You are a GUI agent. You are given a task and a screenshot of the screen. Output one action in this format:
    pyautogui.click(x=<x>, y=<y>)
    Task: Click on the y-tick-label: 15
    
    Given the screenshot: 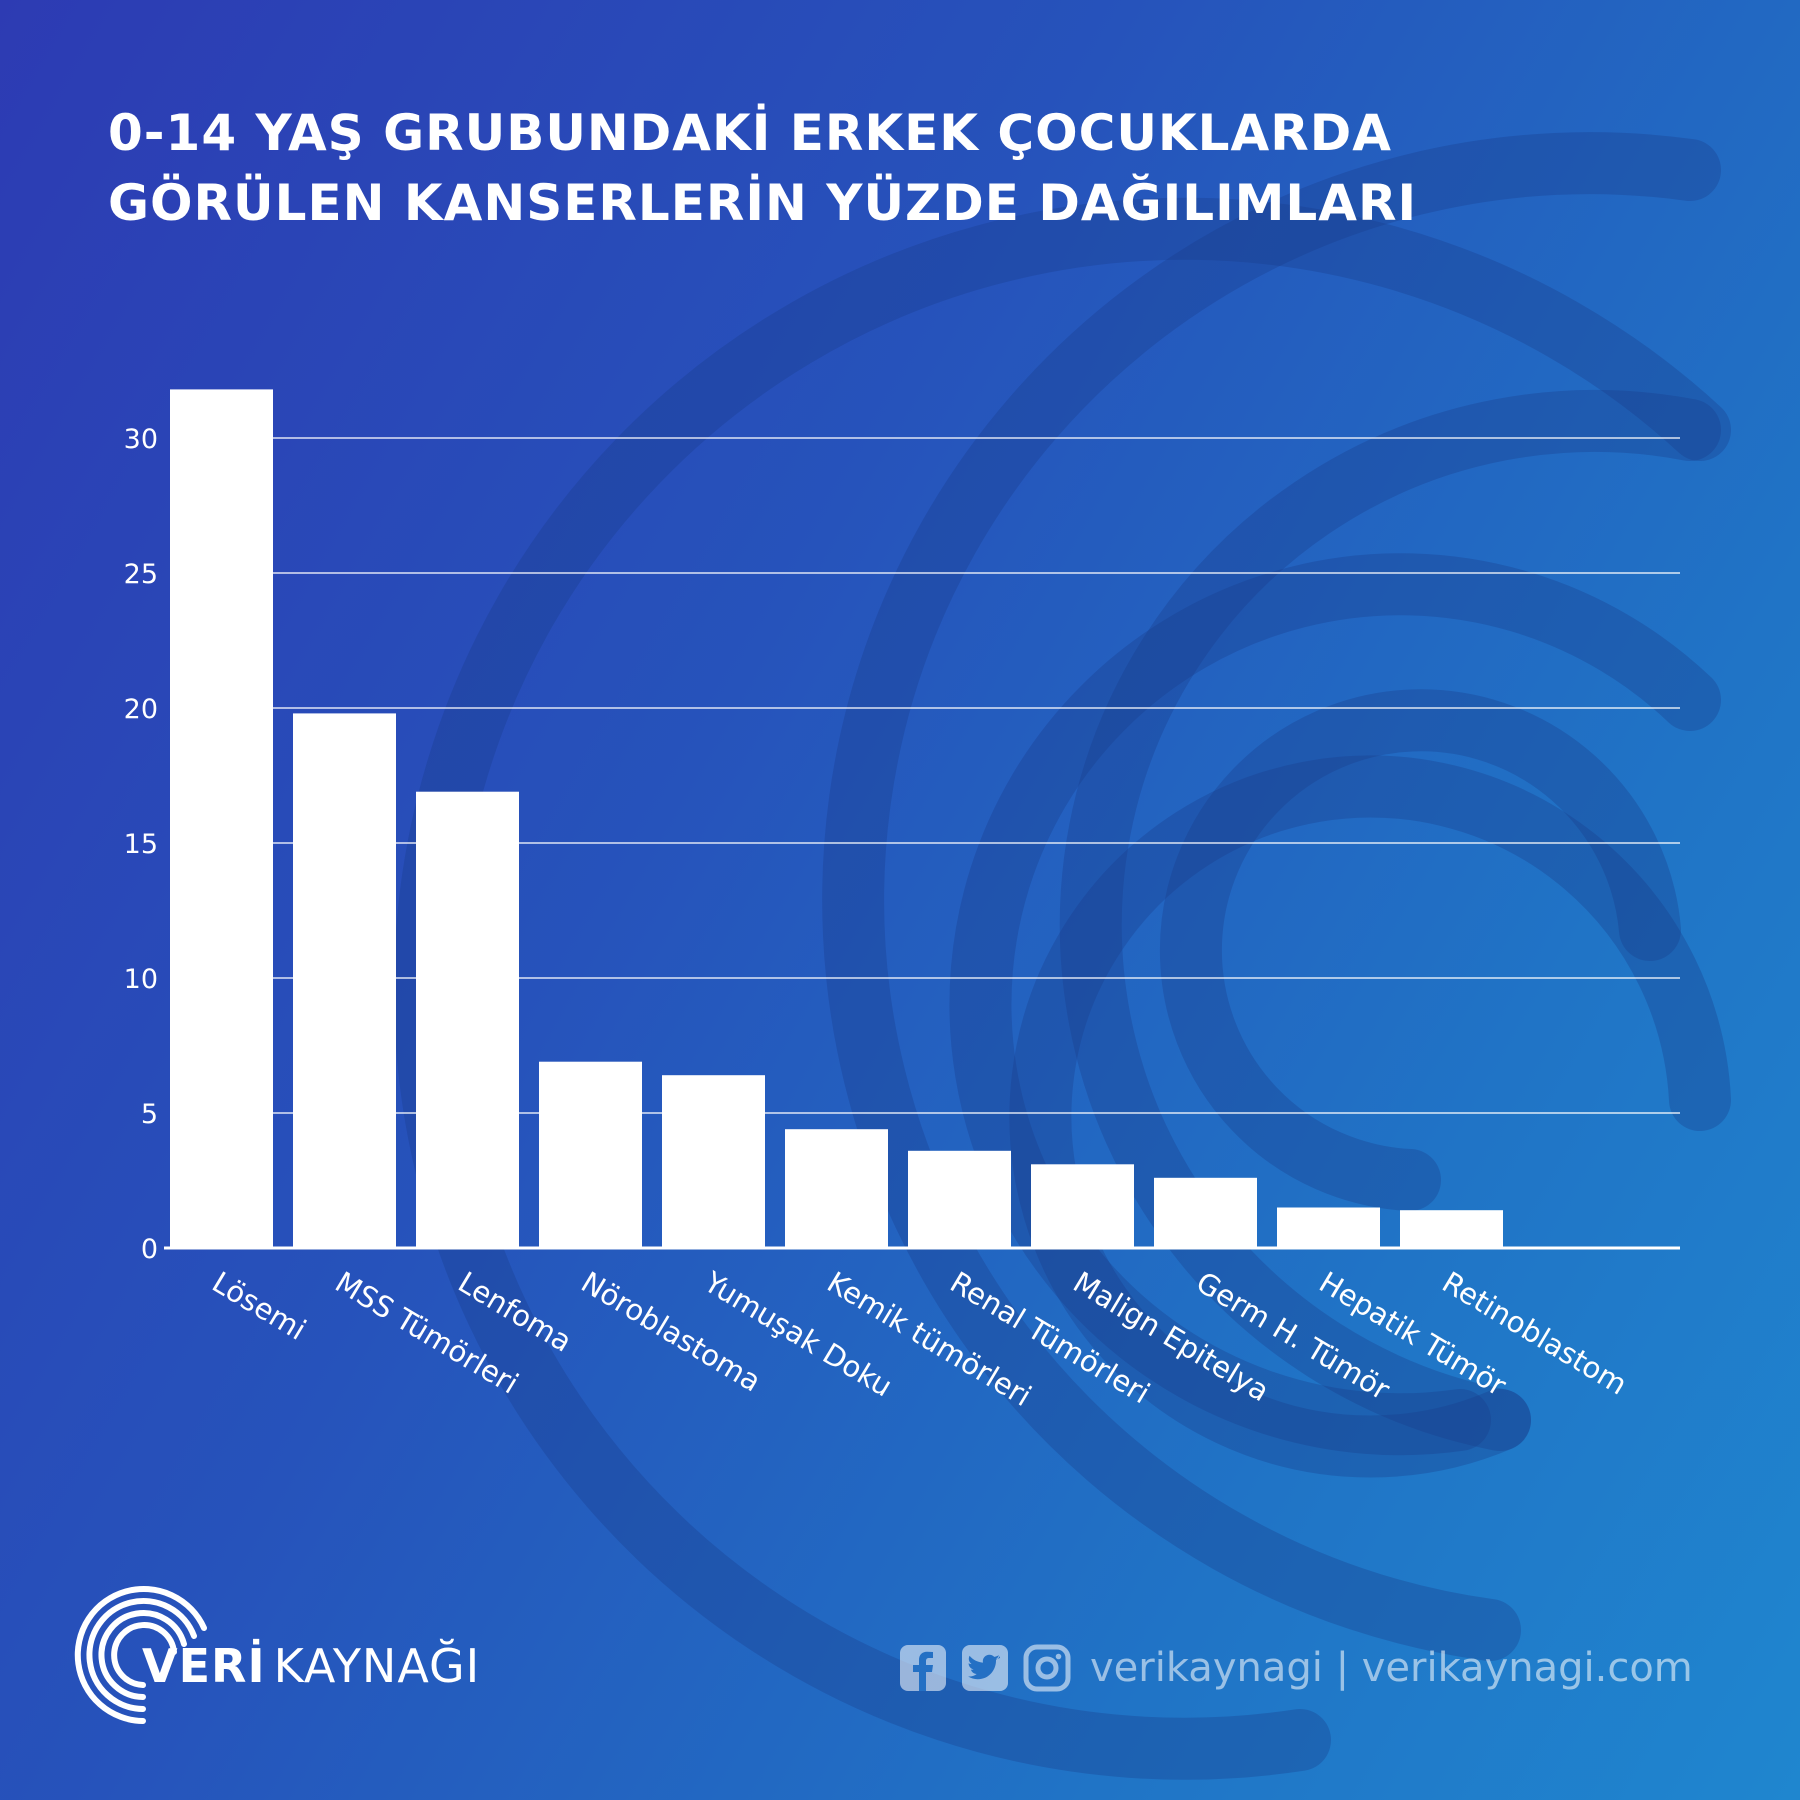 What is the action you would take?
    pyautogui.click(x=141, y=844)
    